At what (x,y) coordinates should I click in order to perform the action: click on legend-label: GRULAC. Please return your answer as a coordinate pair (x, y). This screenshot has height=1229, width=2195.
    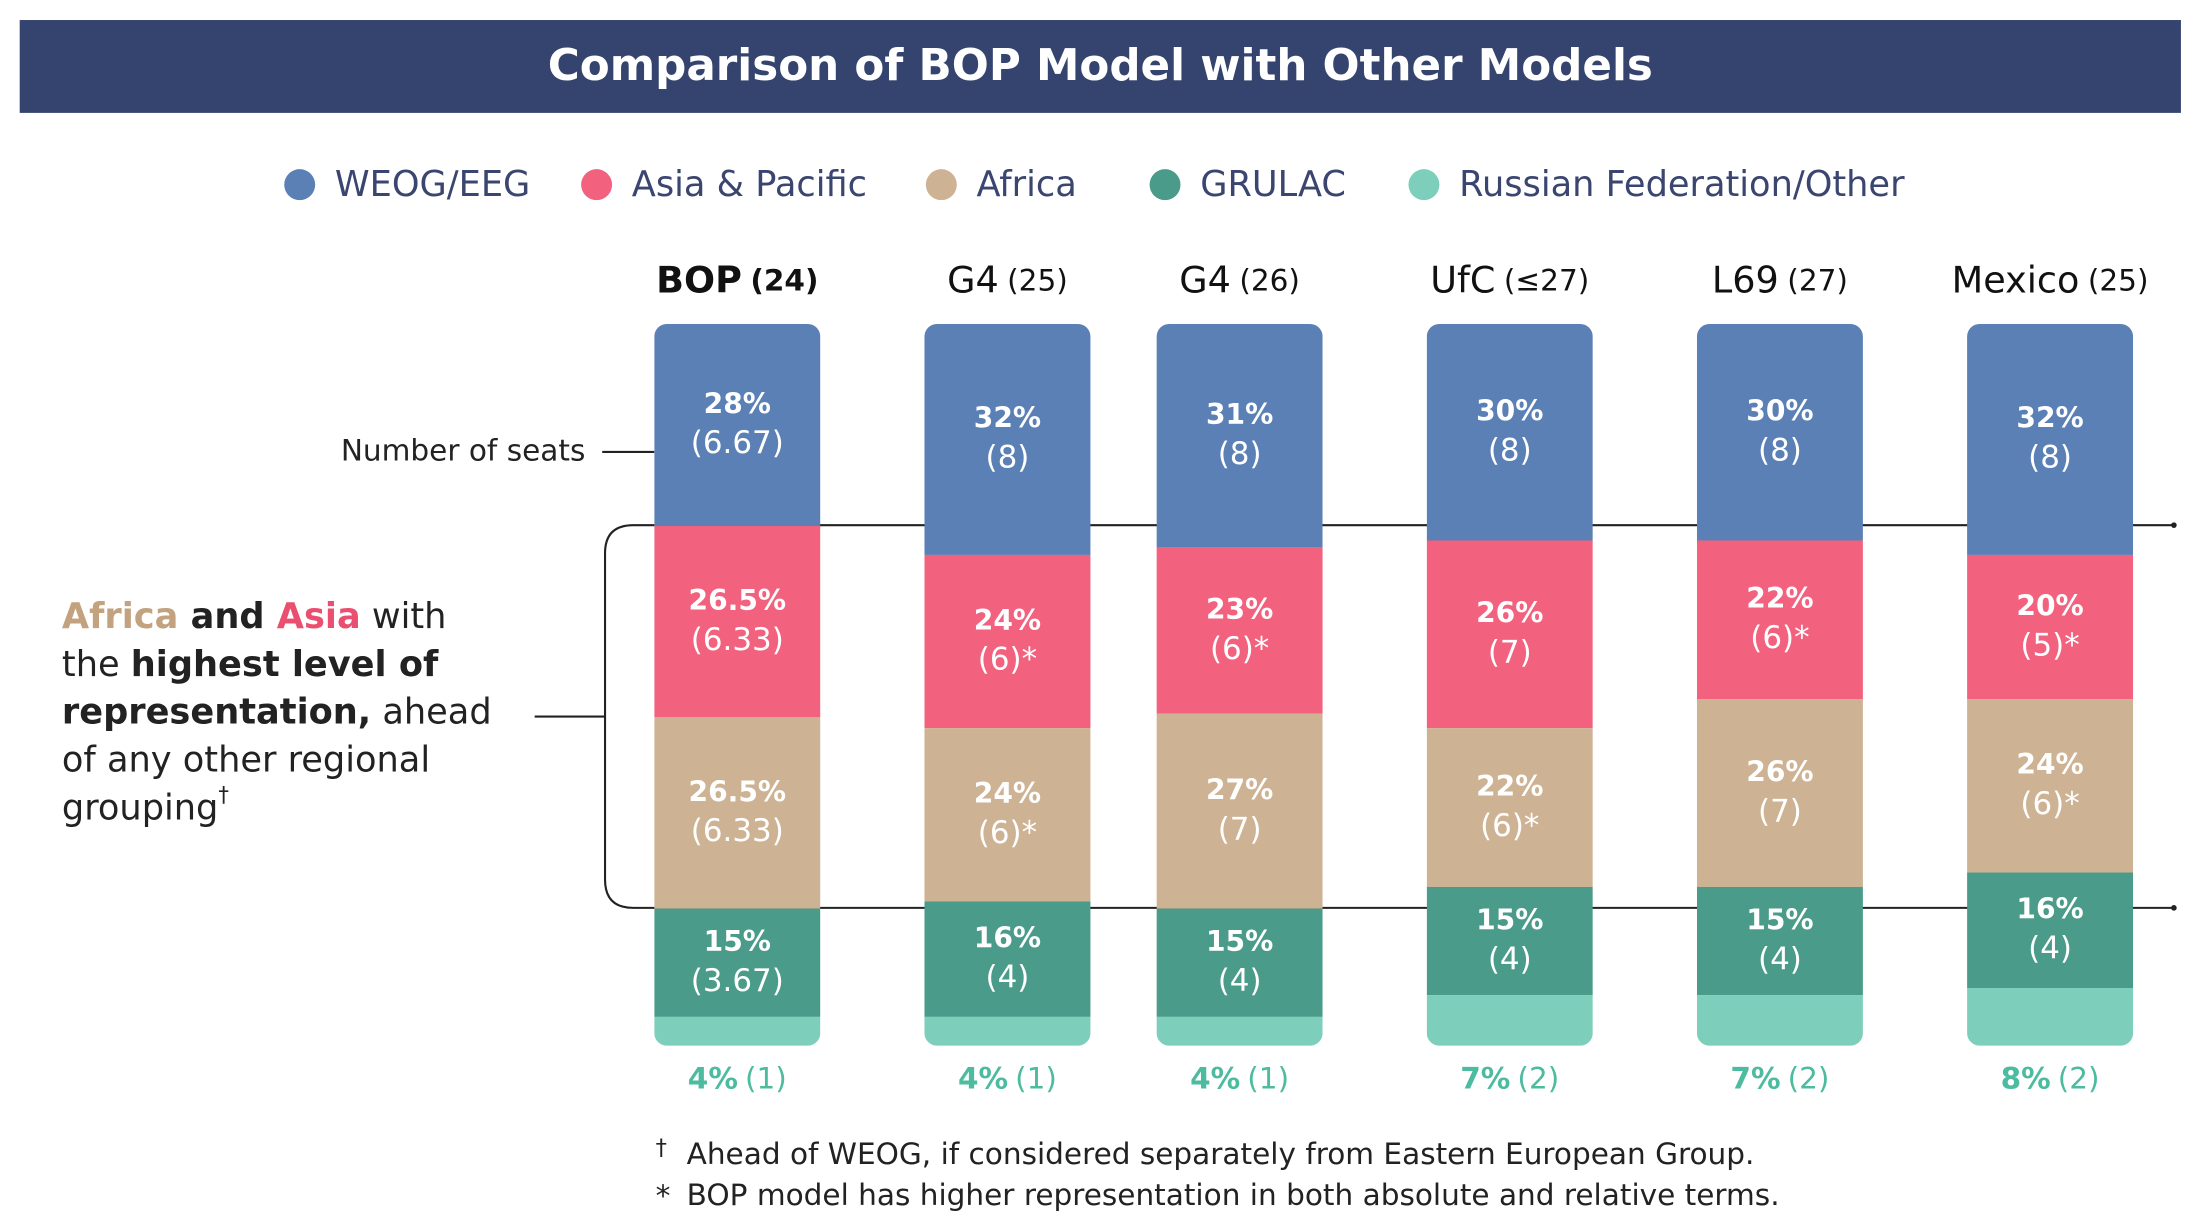
    Looking at the image, I should click on (1273, 184).